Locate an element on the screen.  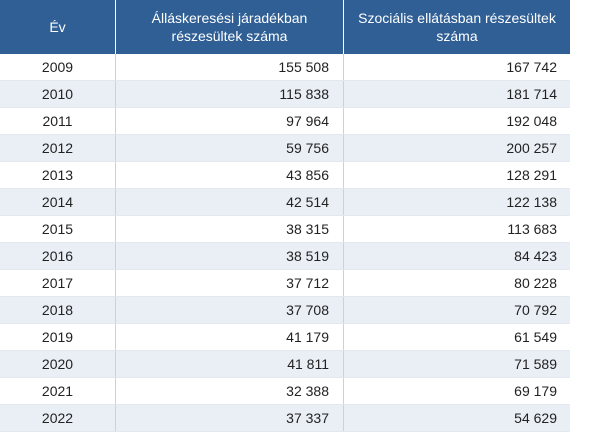
cell-social-benefit: 69 179 is located at coordinates (456, 391).